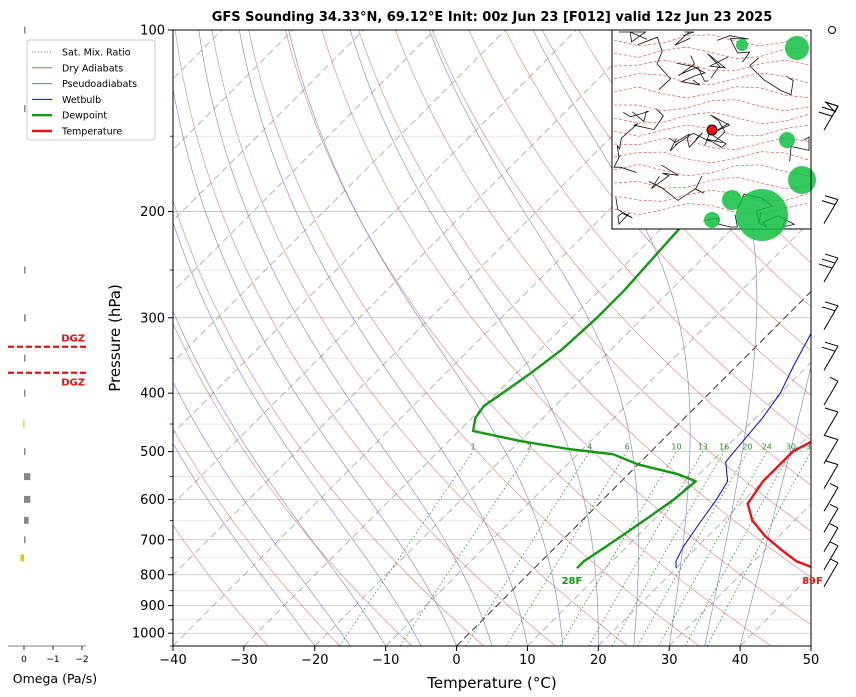 This screenshot has width=856, height=697. Describe the element at coordinates (811, 447) in the screenshot. I see `mixing-ratio-label: 36` at that location.